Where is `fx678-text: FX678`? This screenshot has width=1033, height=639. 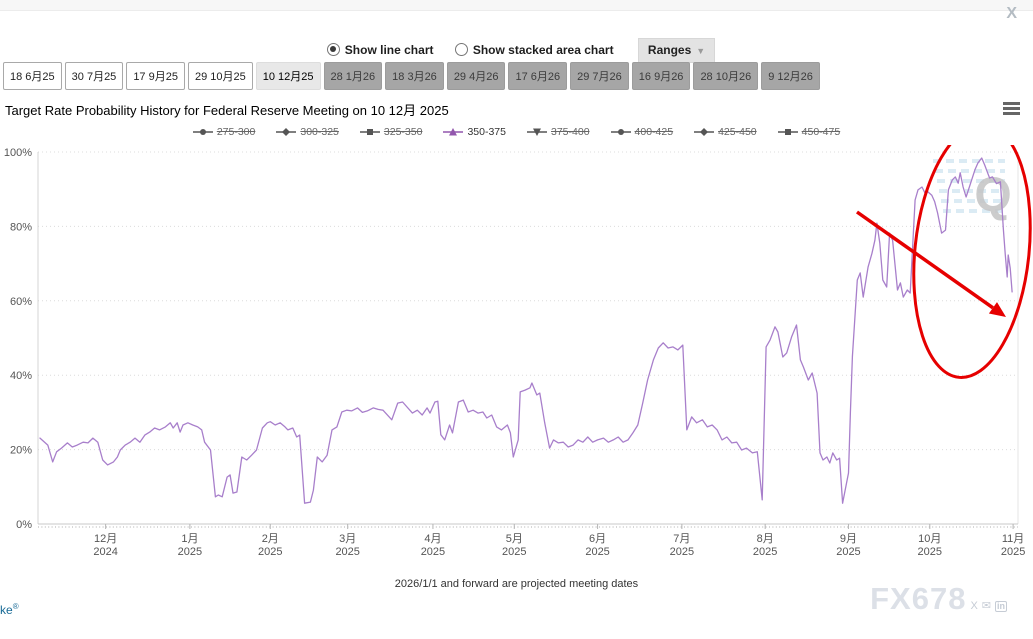 fx678-text: FX678 is located at coordinates (918, 598).